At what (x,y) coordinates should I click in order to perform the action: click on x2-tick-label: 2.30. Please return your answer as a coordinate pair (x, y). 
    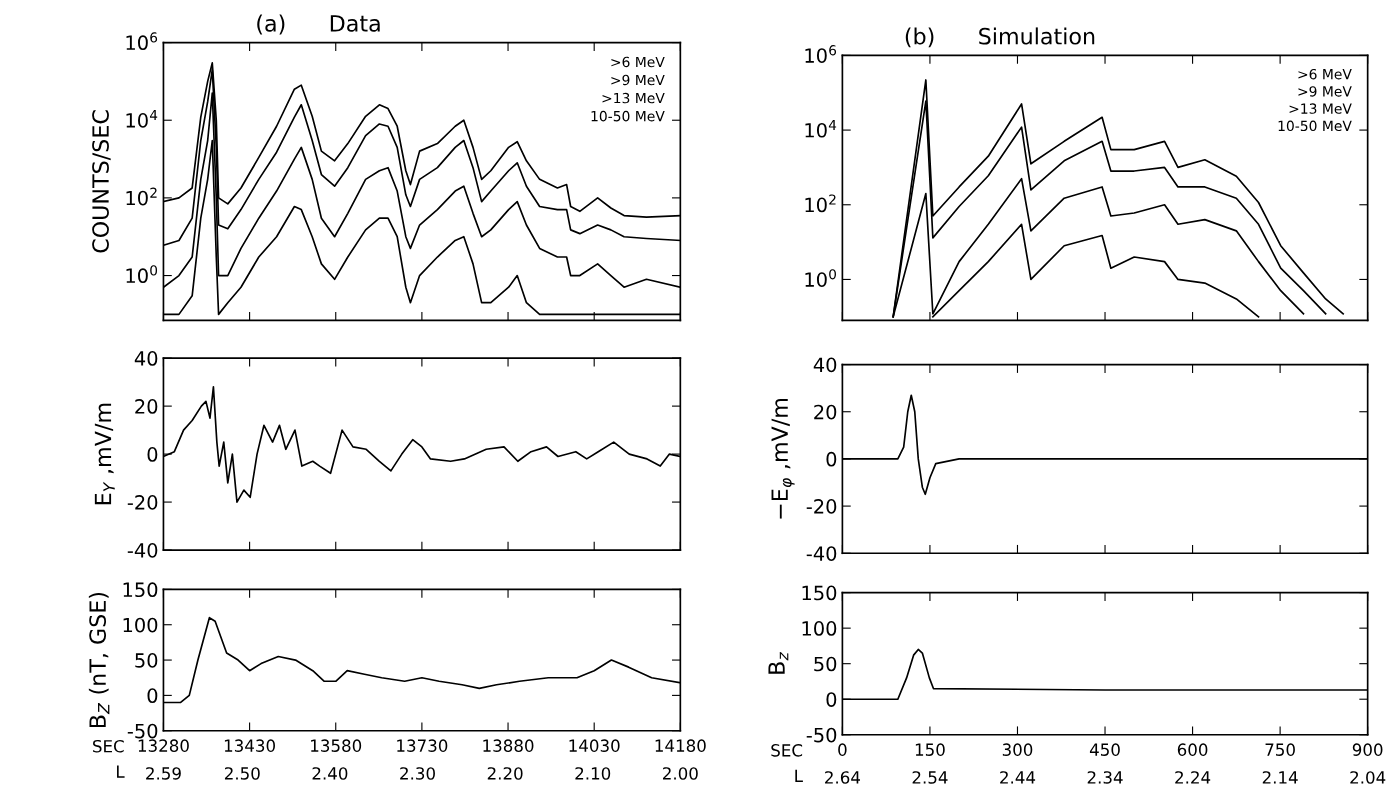
    Looking at the image, I should click on (417, 773).